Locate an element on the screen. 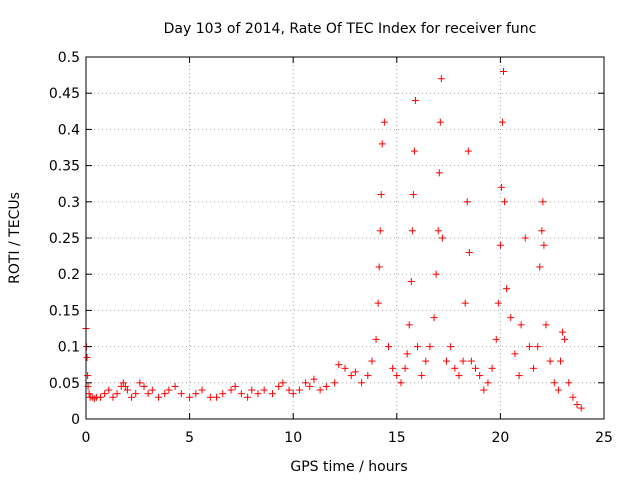 This screenshot has height=480, width=640. x-tick-label: 25 is located at coordinates (604, 438).